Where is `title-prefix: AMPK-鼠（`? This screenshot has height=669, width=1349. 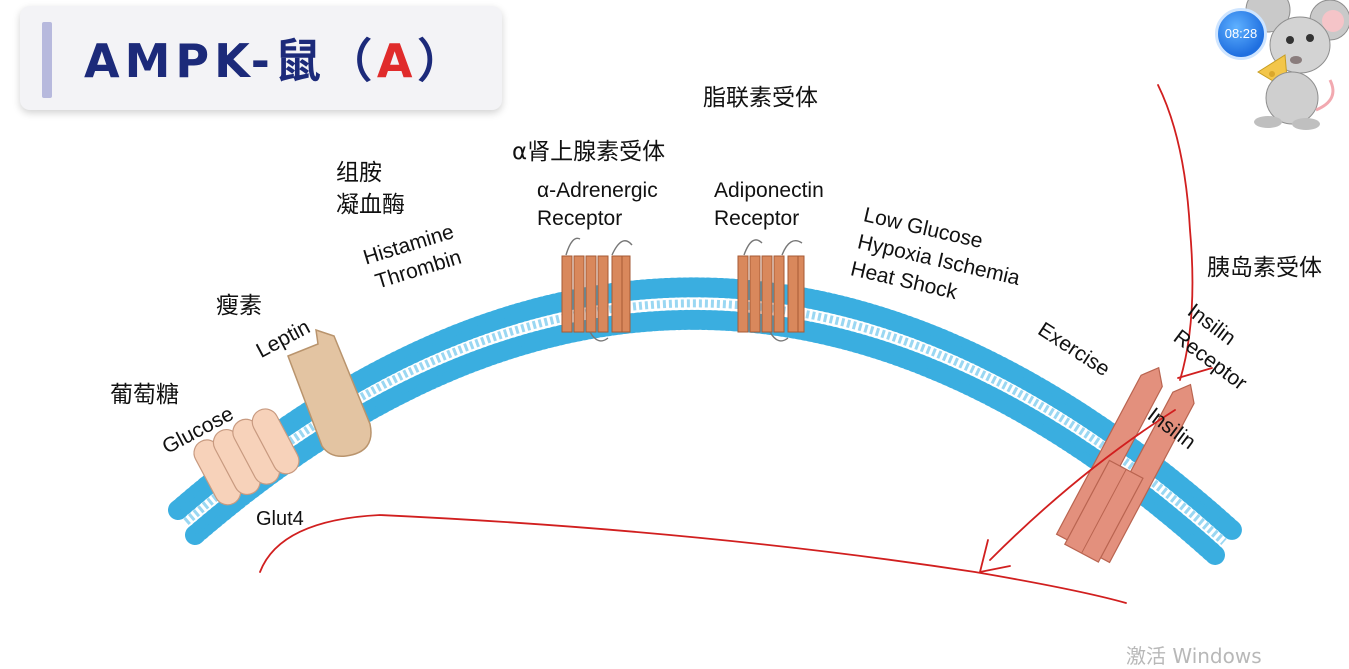
title-prefix: AMPK-鼠（ is located at coordinates (230, 61).